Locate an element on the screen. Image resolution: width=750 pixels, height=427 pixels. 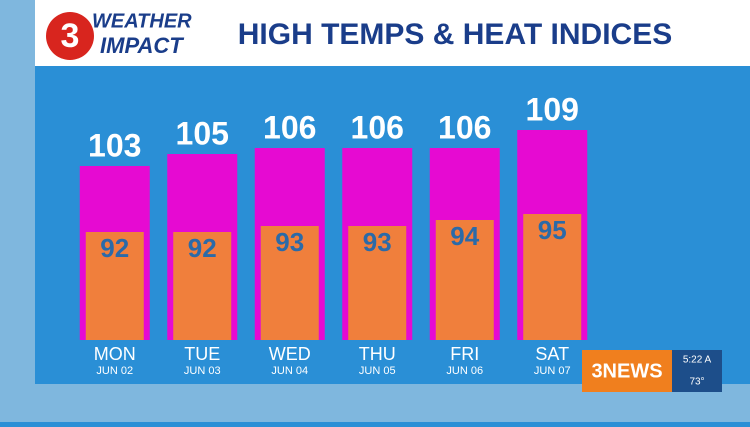
date-label: JUN 05 is located at coordinates (377, 371).